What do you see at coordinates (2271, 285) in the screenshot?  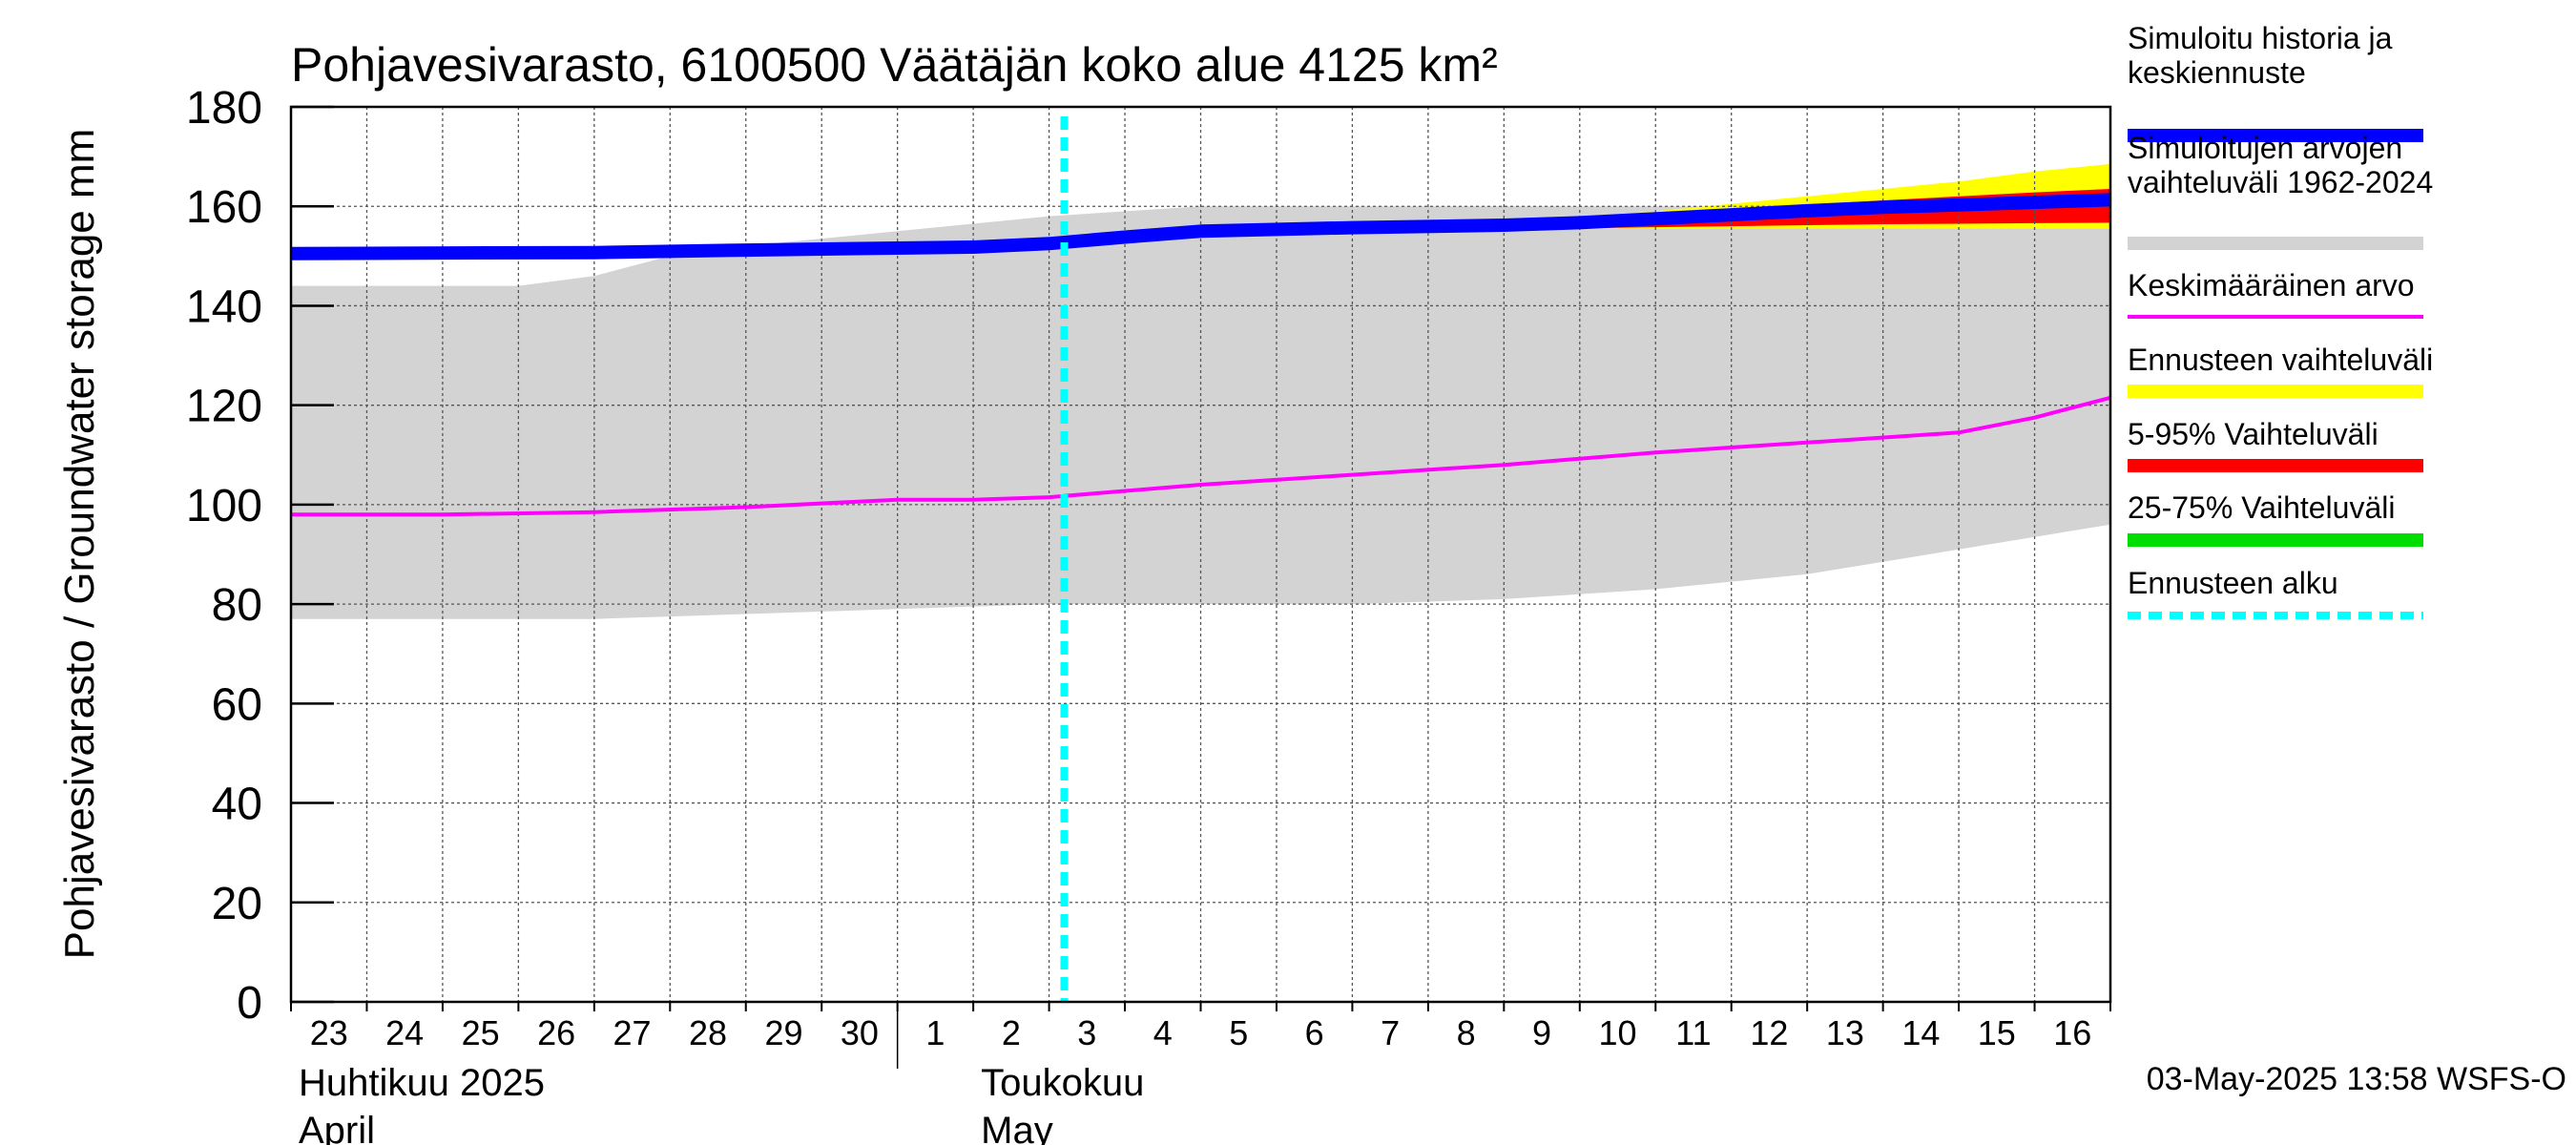 I see `legend-label: Keskimääräinen arvo` at bounding box center [2271, 285].